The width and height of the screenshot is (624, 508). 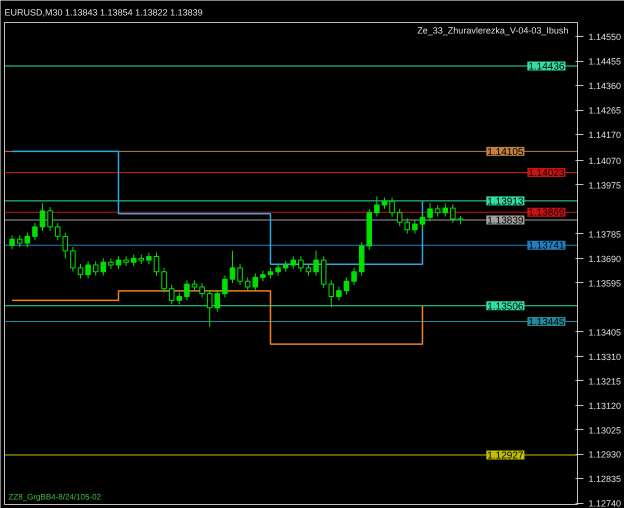 I want to click on y-tick-label: 1.12930, so click(x=605, y=455).